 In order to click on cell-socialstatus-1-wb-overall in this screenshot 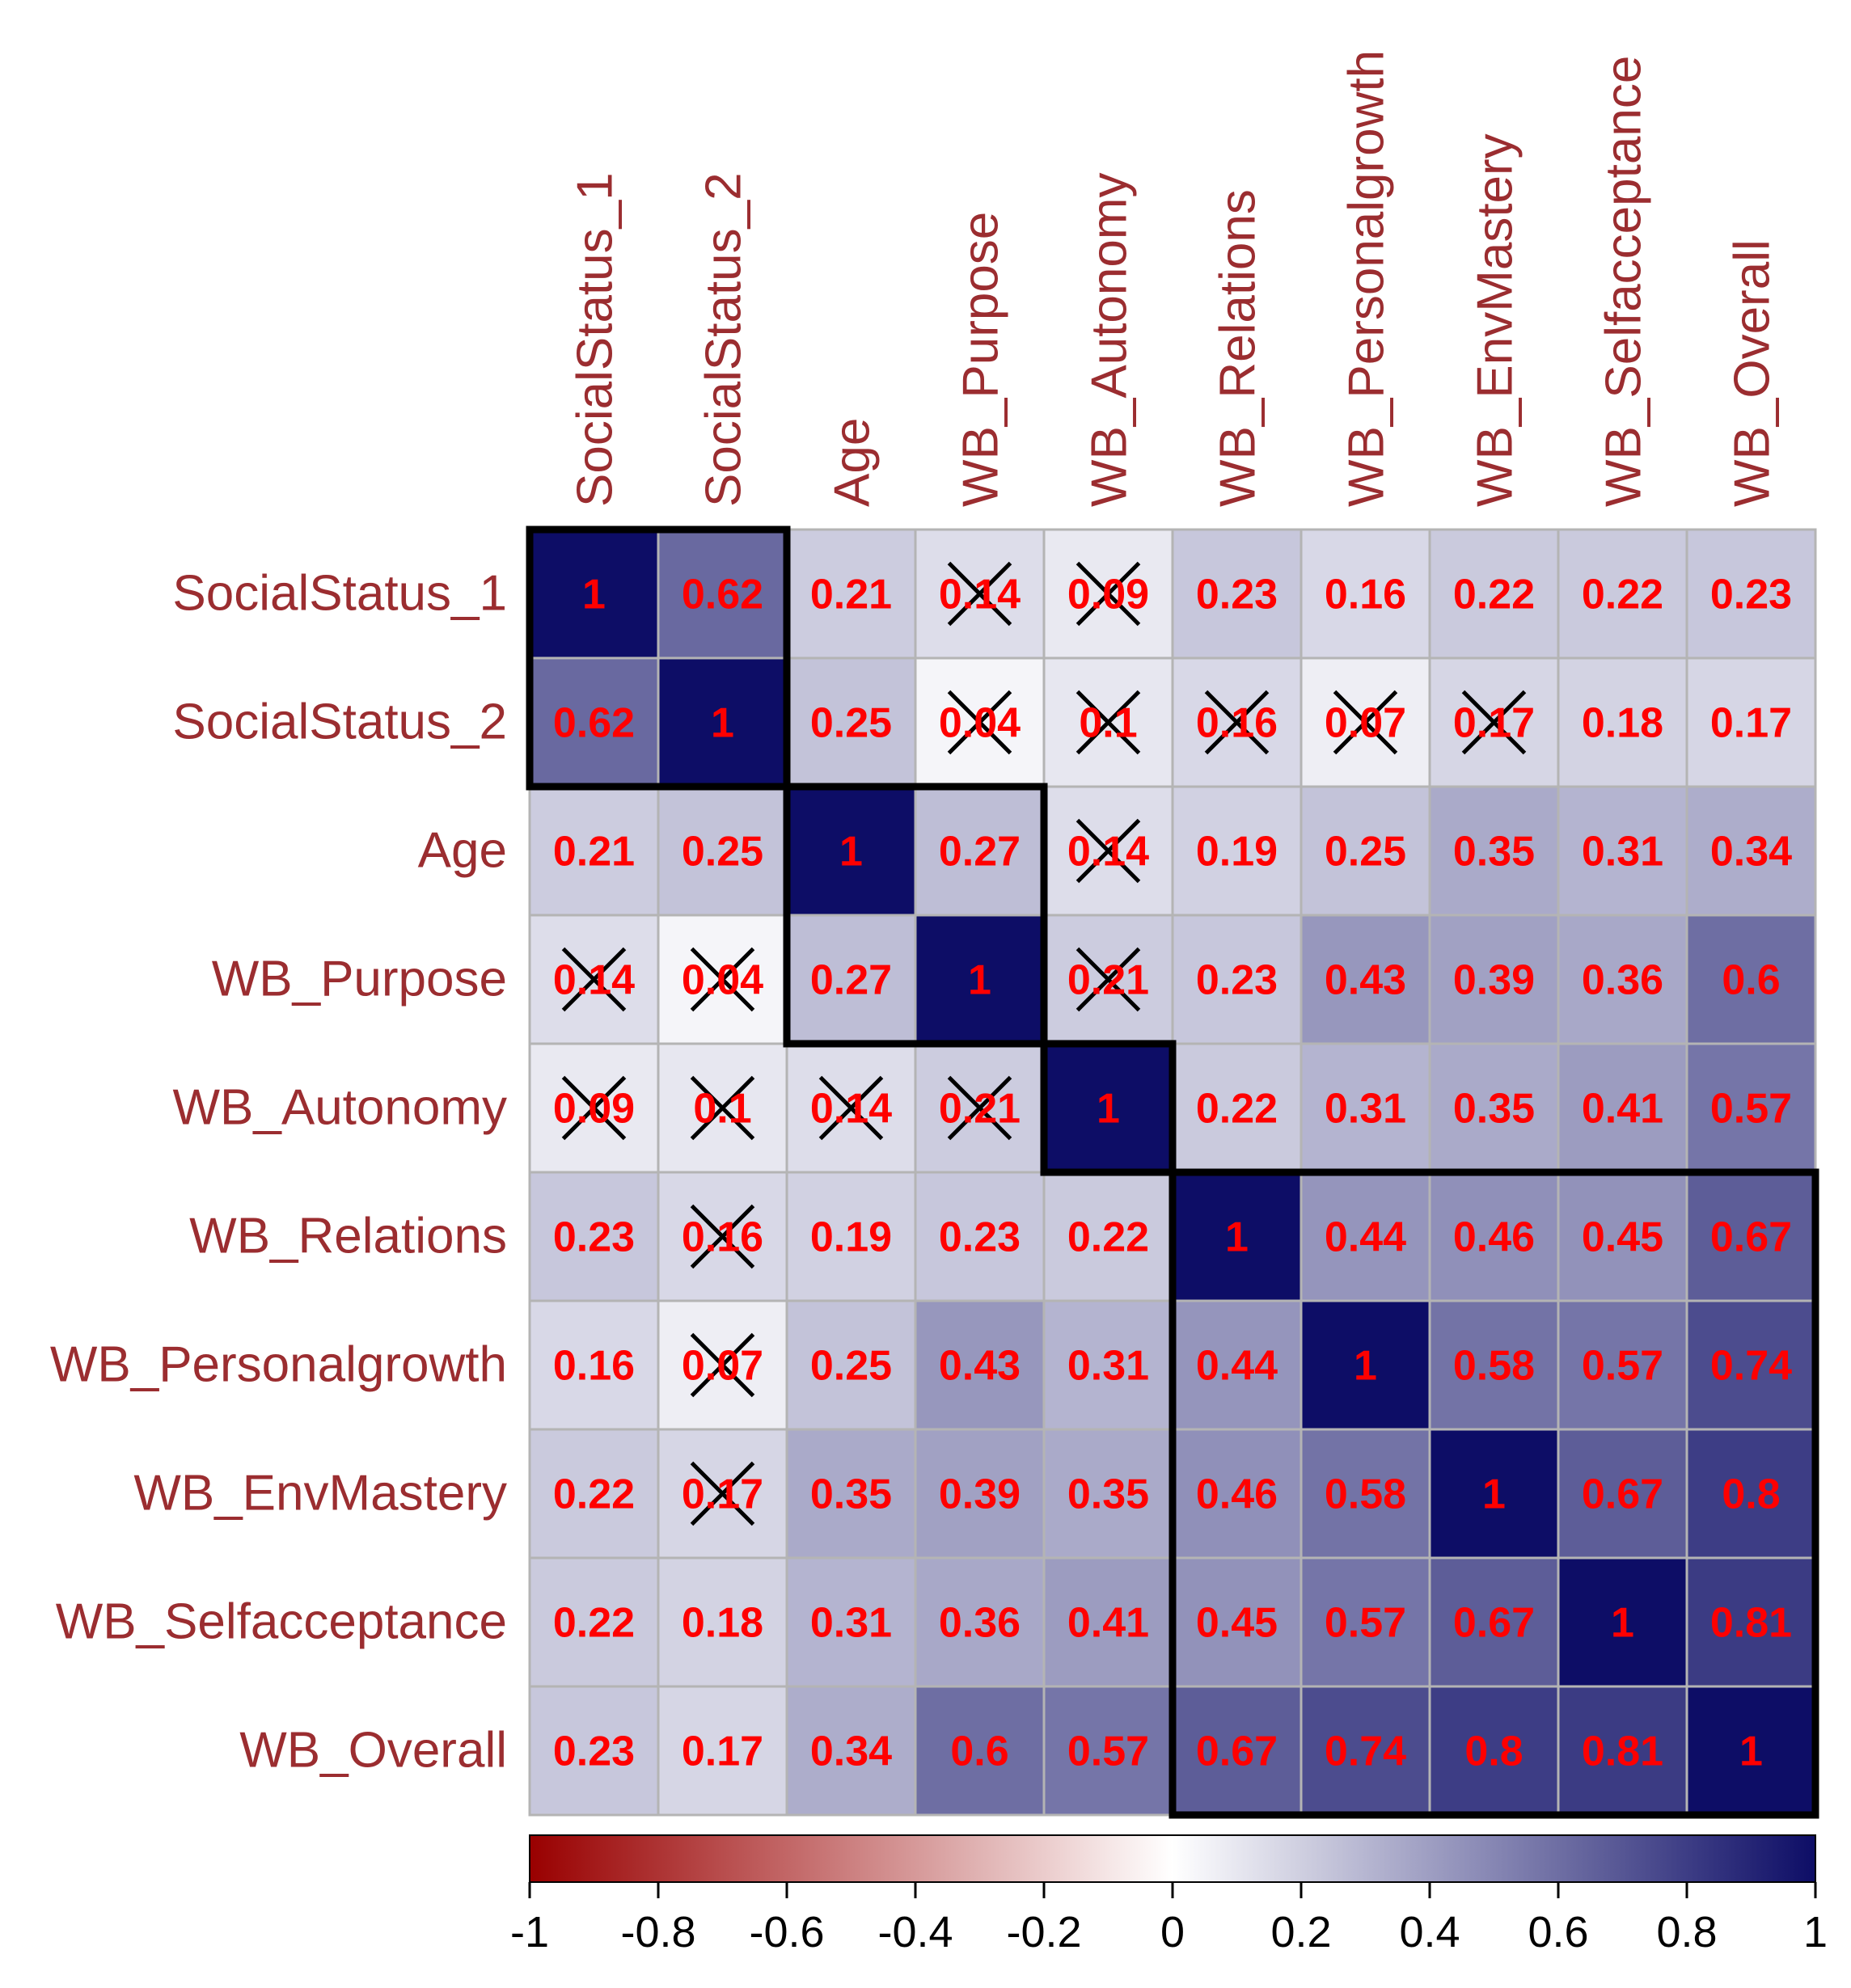, I will do `click(1751, 594)`.